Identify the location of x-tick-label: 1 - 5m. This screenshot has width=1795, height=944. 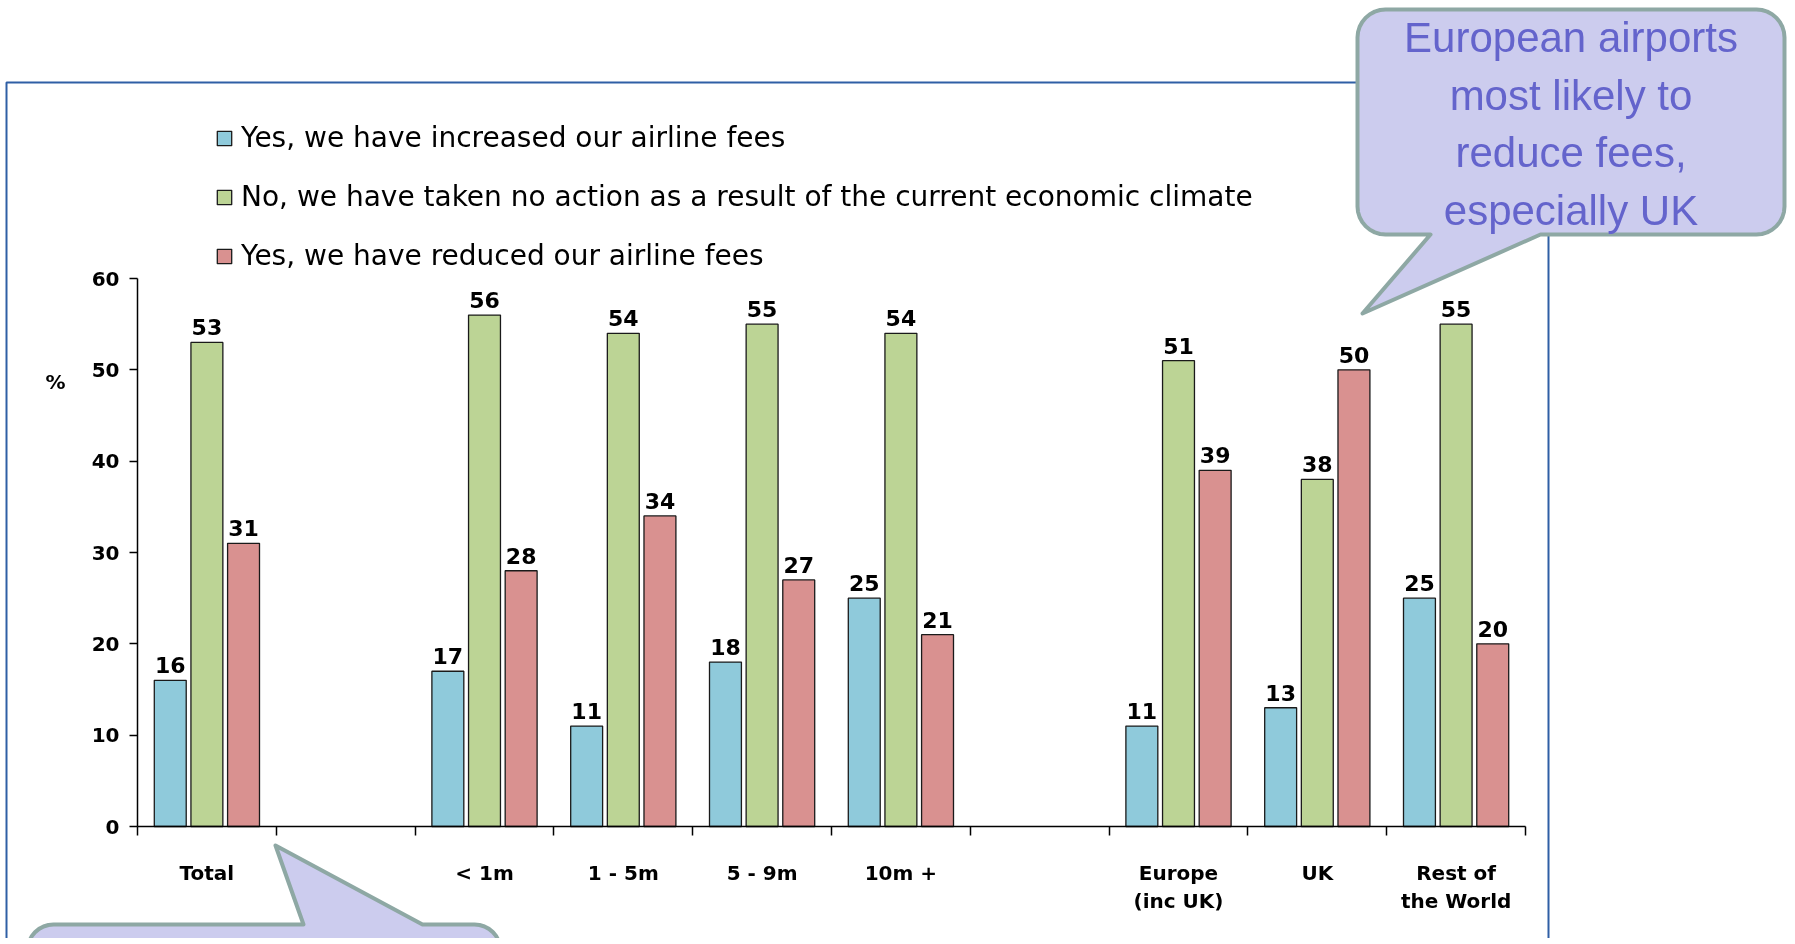
(623, 872).